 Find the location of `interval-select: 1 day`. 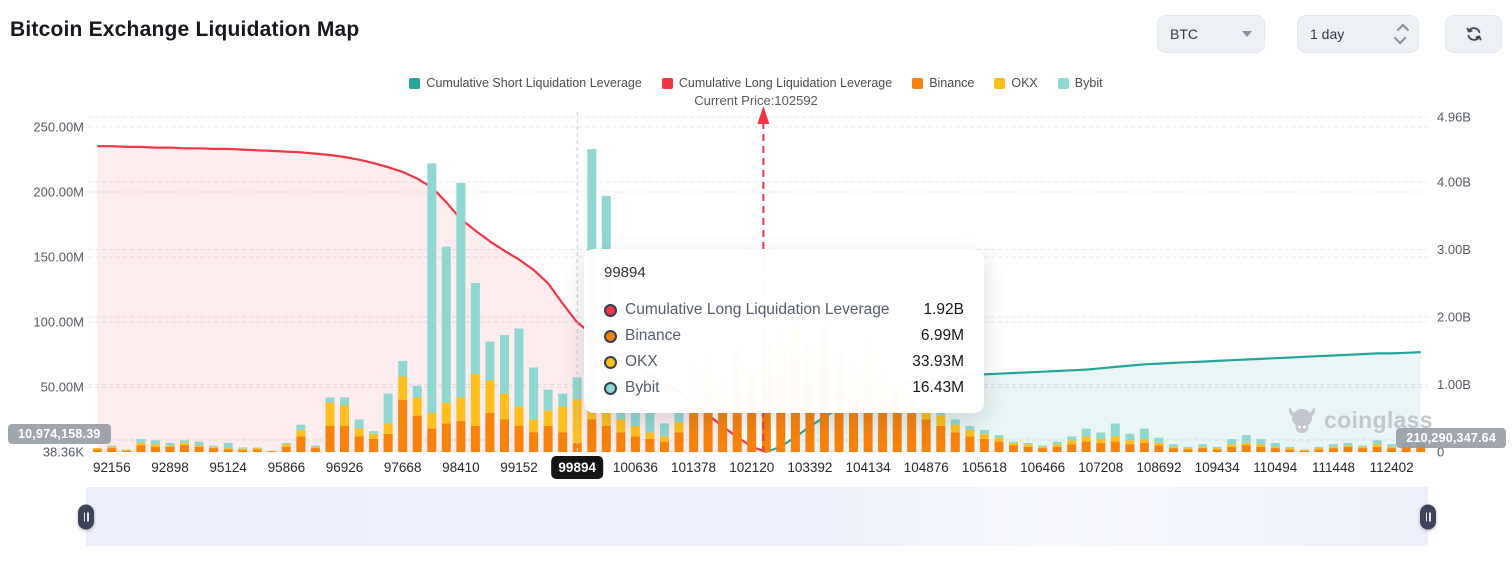

interval-select: 1 day is located at coordinates (1358, 34).